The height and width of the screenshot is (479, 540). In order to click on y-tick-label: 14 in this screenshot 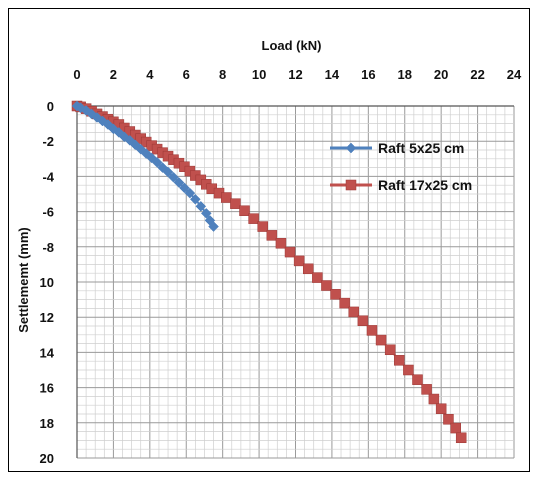, I will do `click(47, 352)`.